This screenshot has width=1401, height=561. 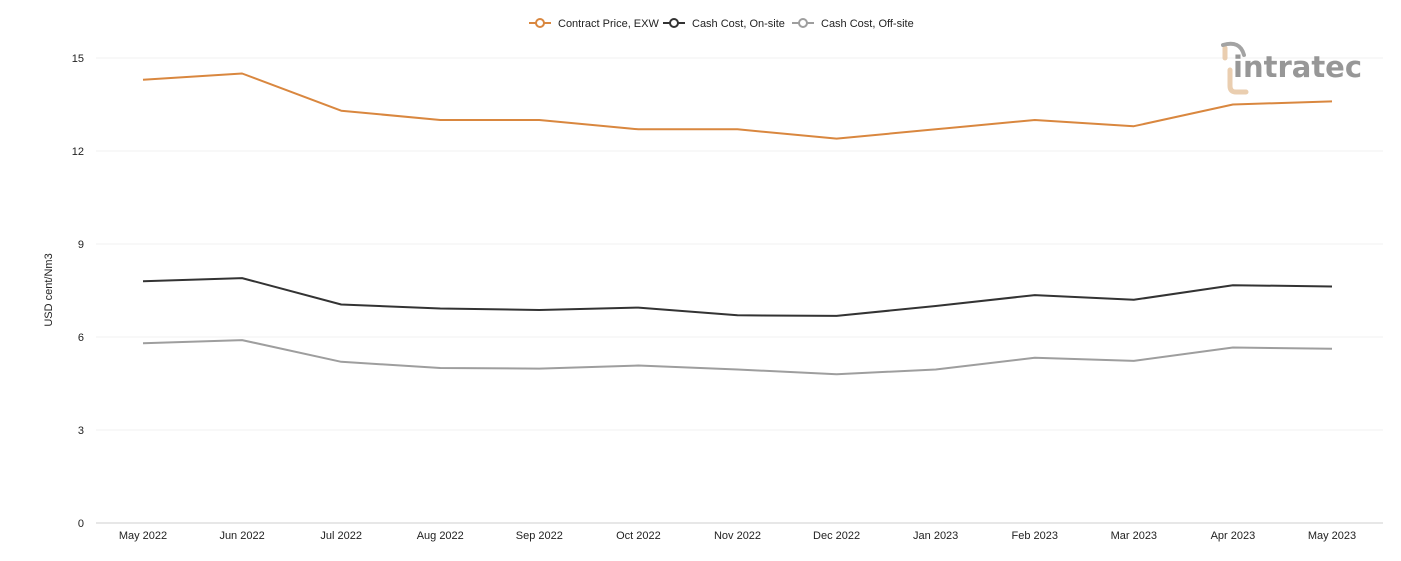 What do you see at coordinates (341, 536) in the screenshot?
I see `x-tick-label: Jul 2022` at bounding box center [341, 536].